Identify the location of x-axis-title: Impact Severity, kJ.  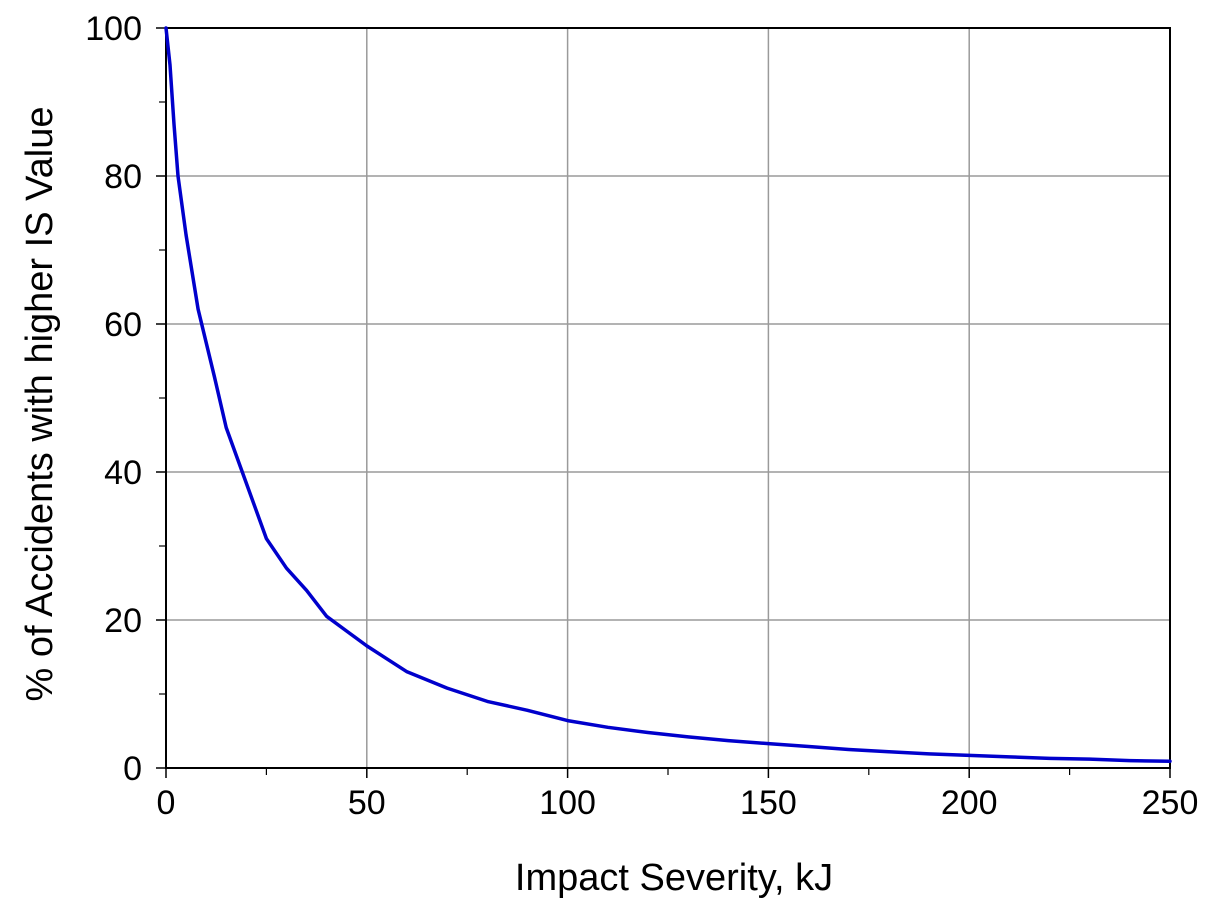
(674, 878).